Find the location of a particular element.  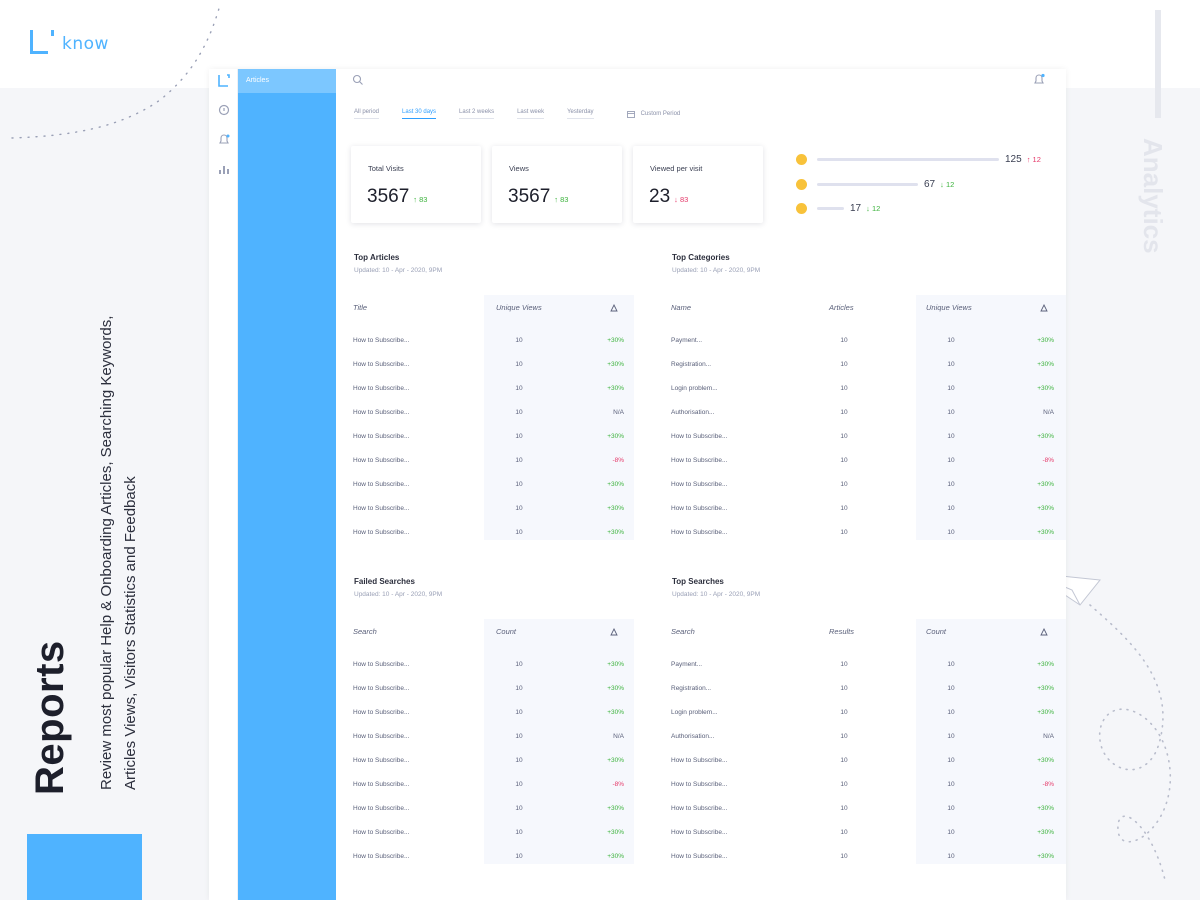

chat-icon is located at coordinates (224, 110).